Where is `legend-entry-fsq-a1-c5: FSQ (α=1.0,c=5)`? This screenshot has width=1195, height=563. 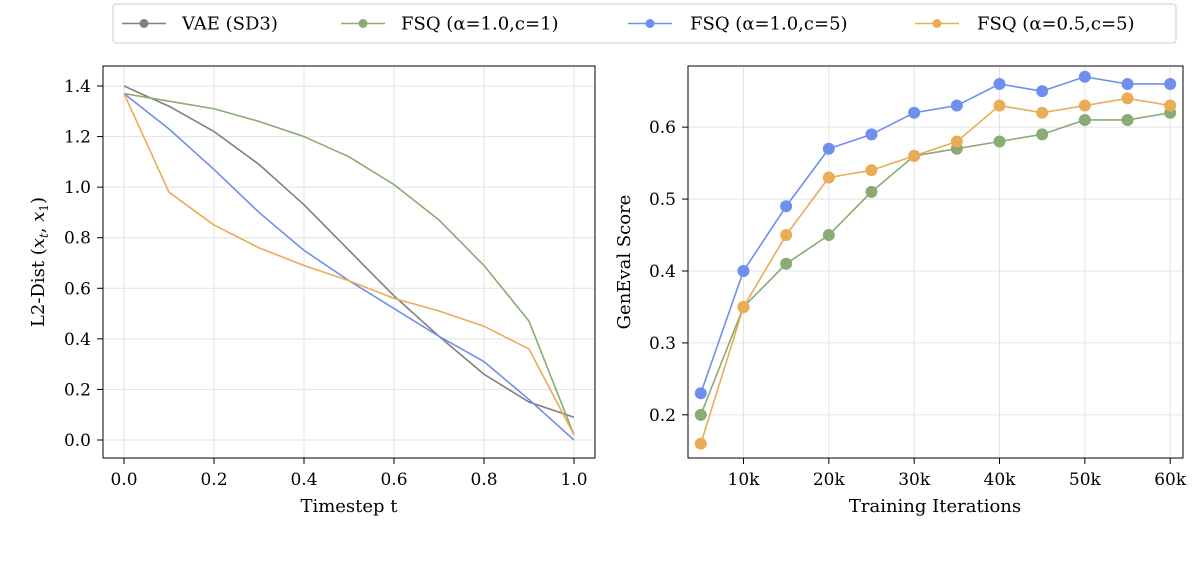
legend-entry-fsq-a1-c5: FSQ (α=1.0,c=5) is located at coordinates (738, 24).